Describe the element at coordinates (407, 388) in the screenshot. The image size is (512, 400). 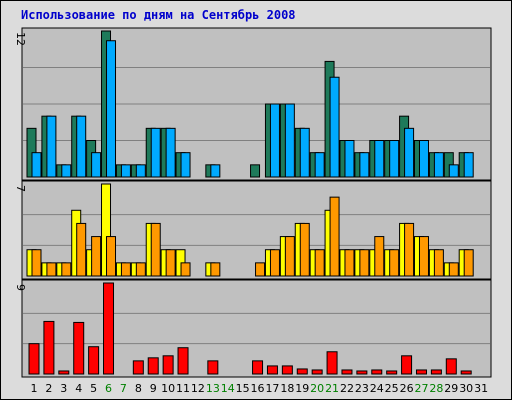
I see `x-tick-label: 26` at that location.